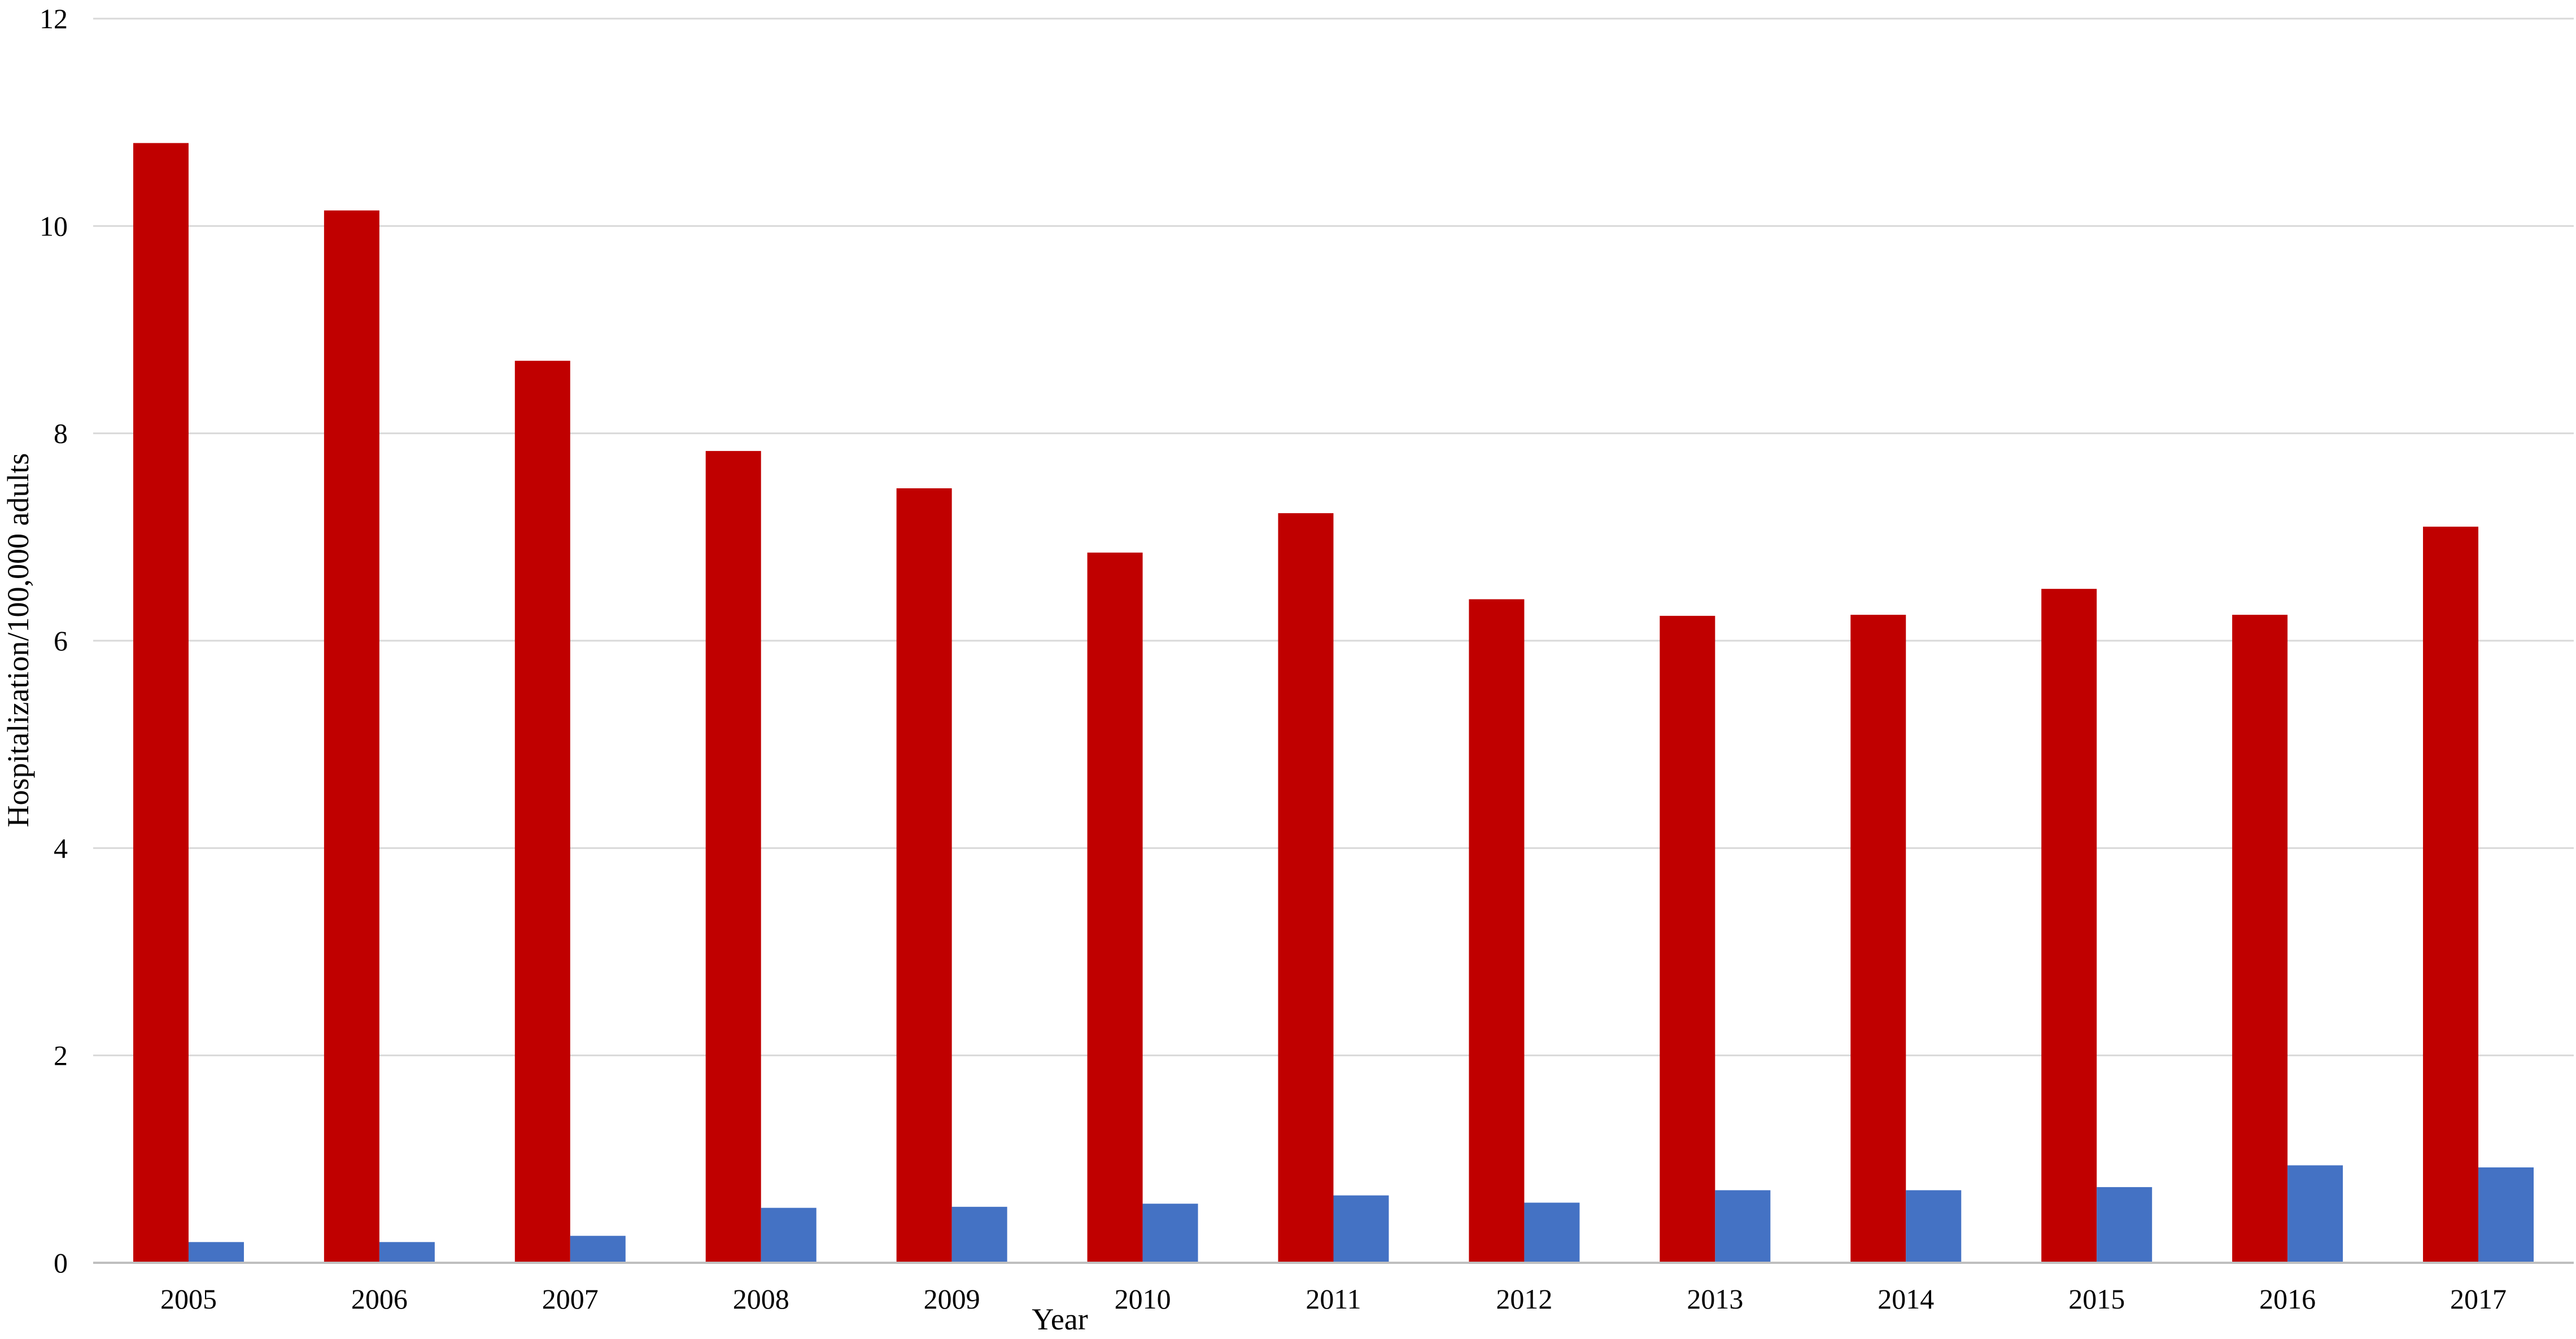 Image resolution: width=2576 pixels, height=1339 pixels. I want to click on y-tick-label: 10, so click(54, 226).